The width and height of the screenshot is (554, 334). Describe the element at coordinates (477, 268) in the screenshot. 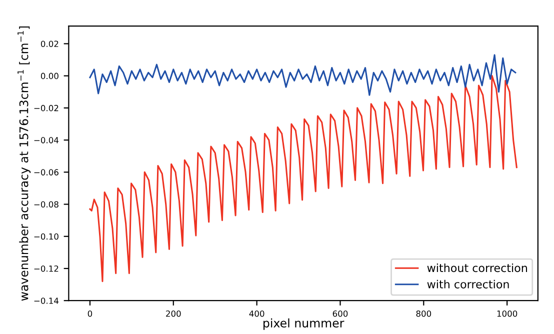

I see `legend-label: without correction` at that location.